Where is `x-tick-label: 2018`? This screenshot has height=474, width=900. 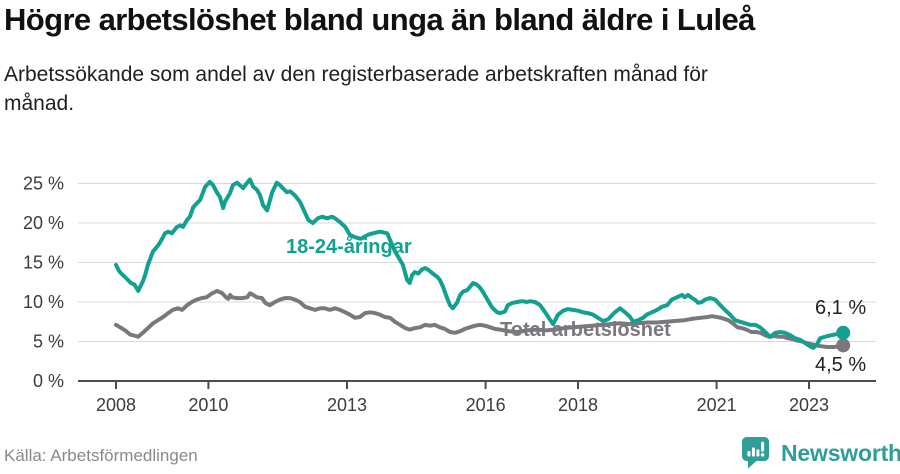
x-tick-label: 2018 is located at coordinates (578, 405).